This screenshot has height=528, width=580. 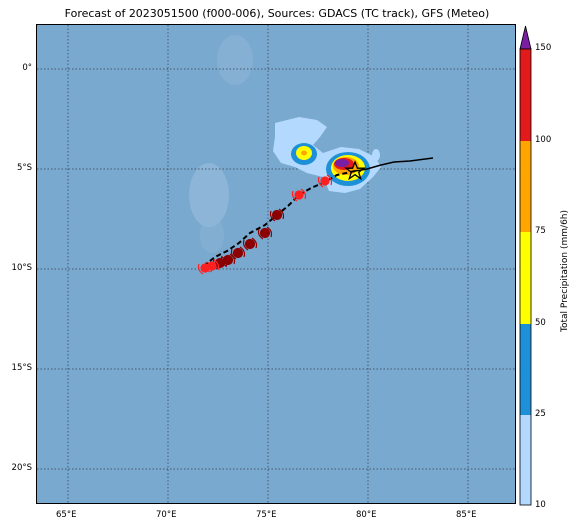 What do you see at coordinates (265, 224) in the screenshot?
I see `forecast-positions` at bounding box center [265, 224].